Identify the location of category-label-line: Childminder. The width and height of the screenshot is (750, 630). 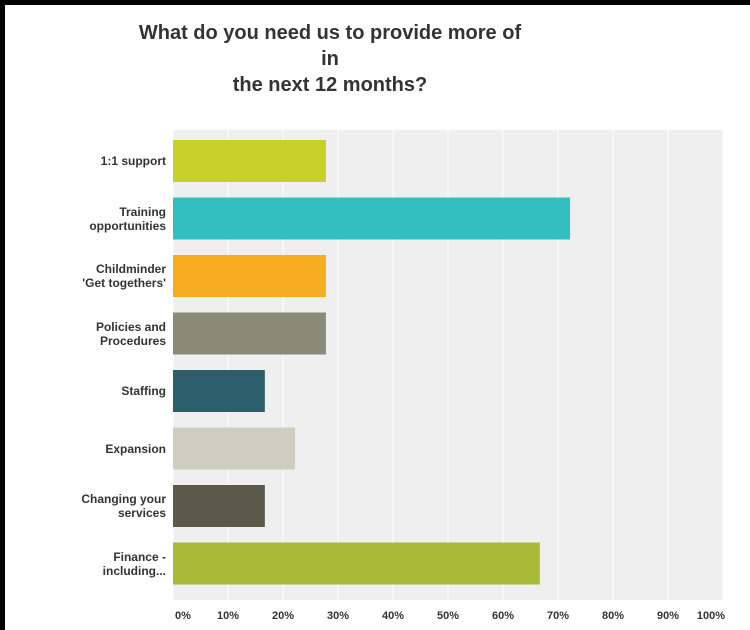
(130, 269).